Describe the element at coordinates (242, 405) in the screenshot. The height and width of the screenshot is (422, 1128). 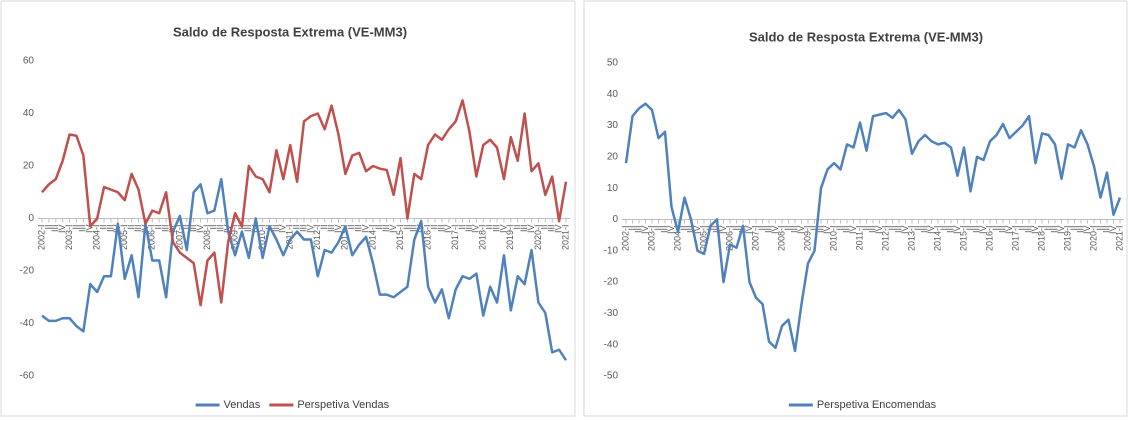
I see `legend-label: Vendas` at that location.